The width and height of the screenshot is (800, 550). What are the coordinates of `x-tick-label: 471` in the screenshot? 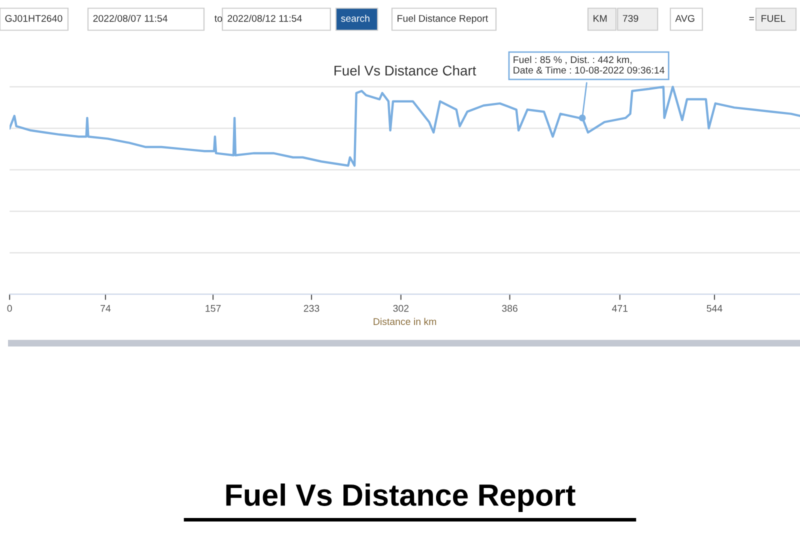 It's located at (620, 308).